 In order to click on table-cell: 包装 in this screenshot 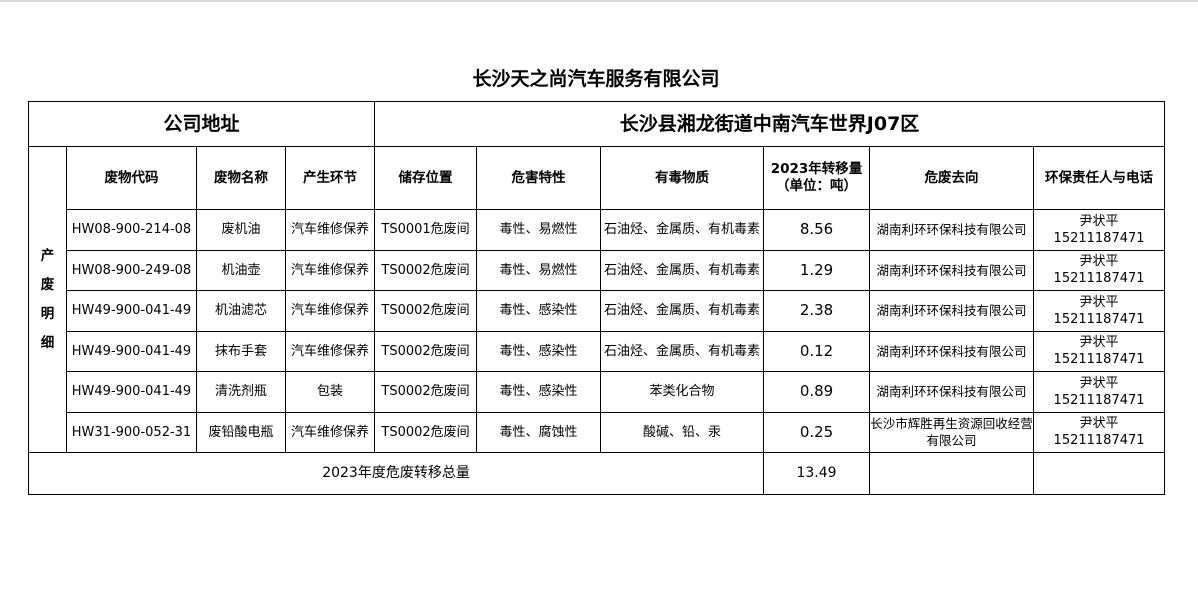, I will do `click(330, 392)`.